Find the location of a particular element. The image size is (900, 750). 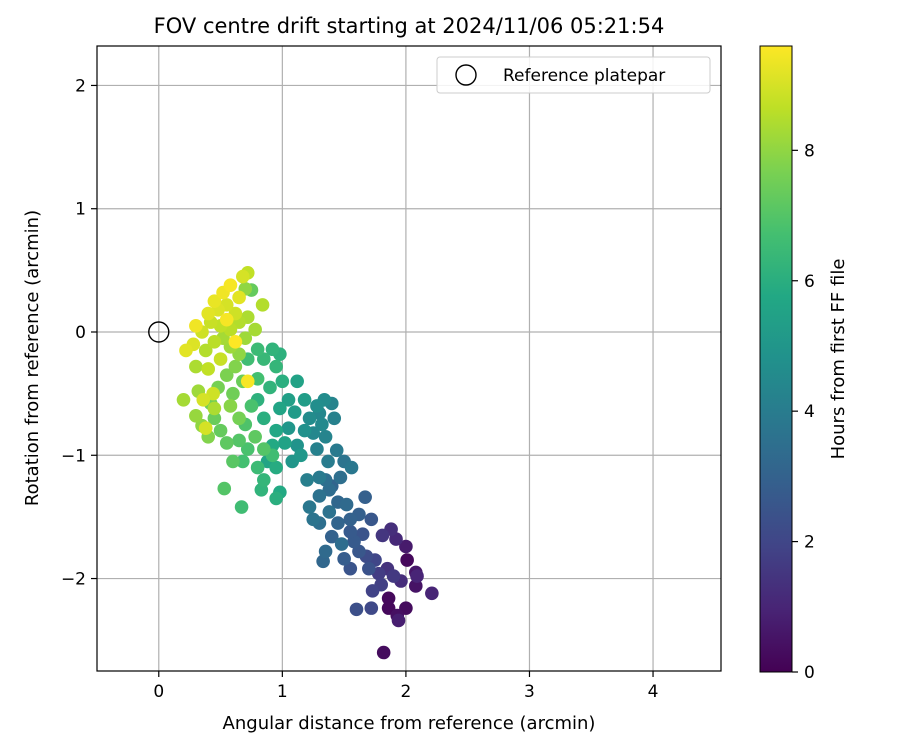

x-tick-label: 0 is located at coordinates (158, 692).